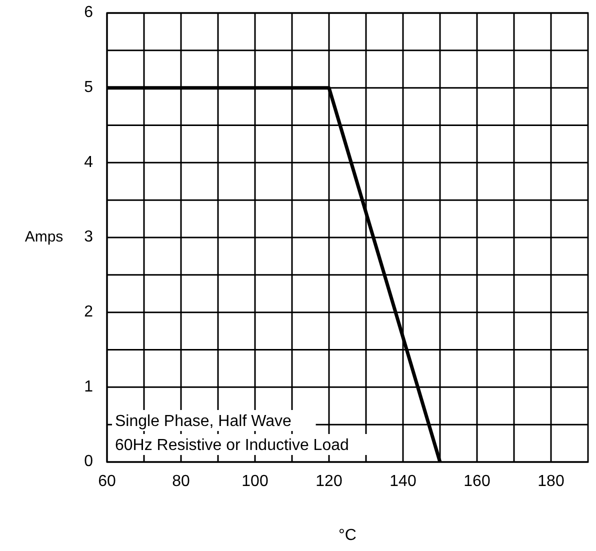  What do you see at coordinates (255, 481) in the screenshot?
I see `x-tick-label: 100` at bounding box center [255, 481].